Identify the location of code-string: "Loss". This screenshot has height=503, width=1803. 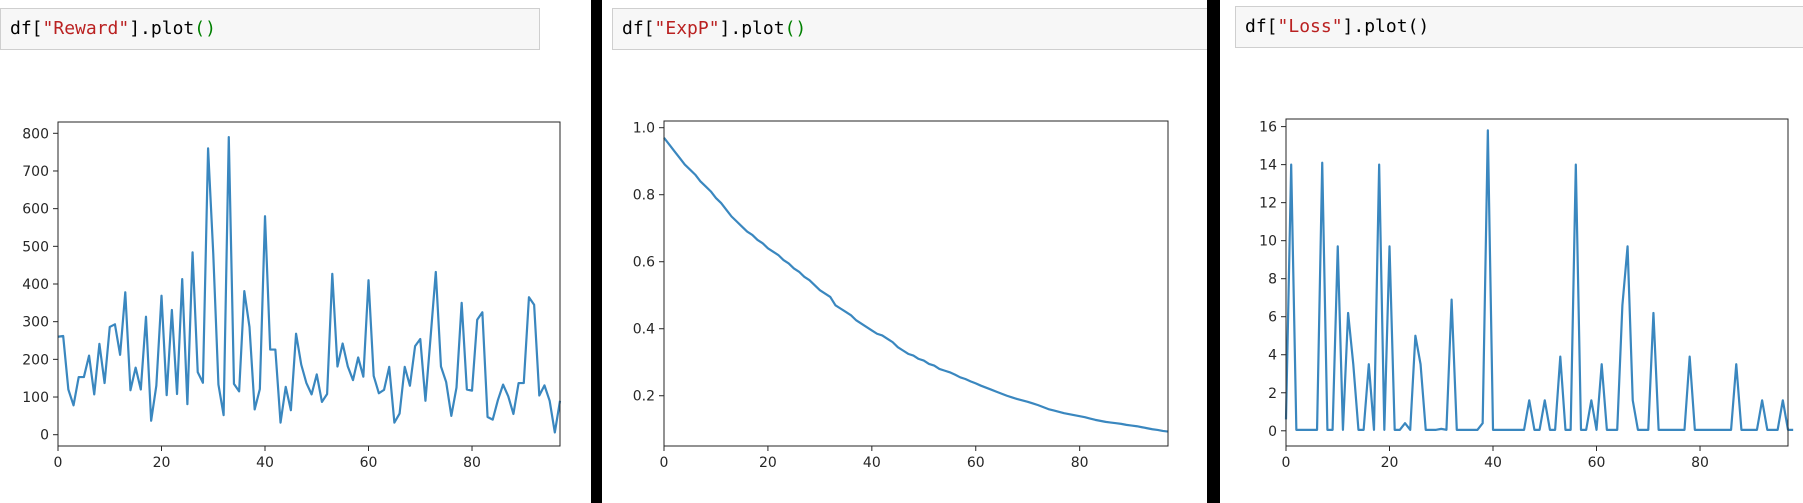
(1310, 26).